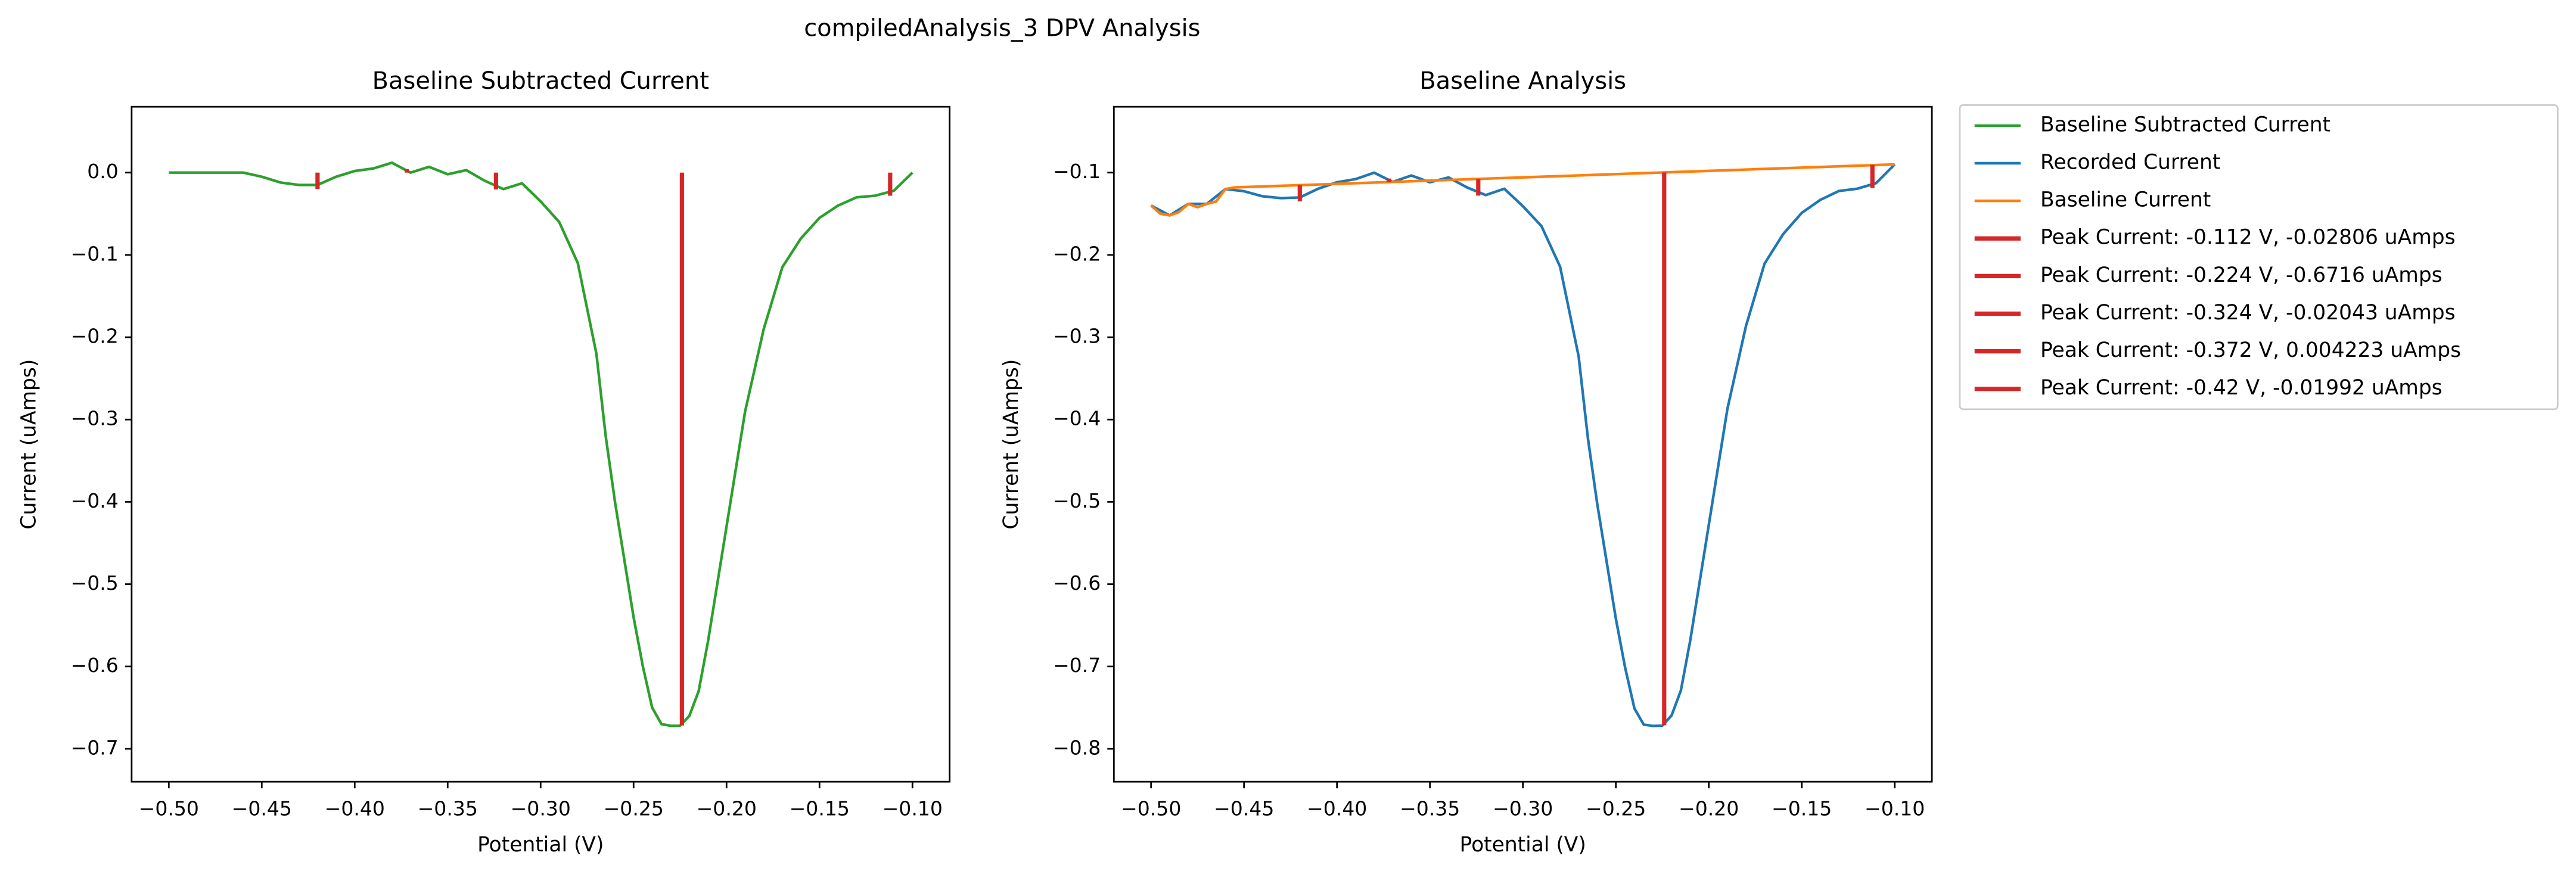  What do you see at coordinates (2241, 388) in the screenshot?
I see `legend-label: Peak Current: -0.42 V, -0.01992 uAmps` at bounding box center [2241, 388].